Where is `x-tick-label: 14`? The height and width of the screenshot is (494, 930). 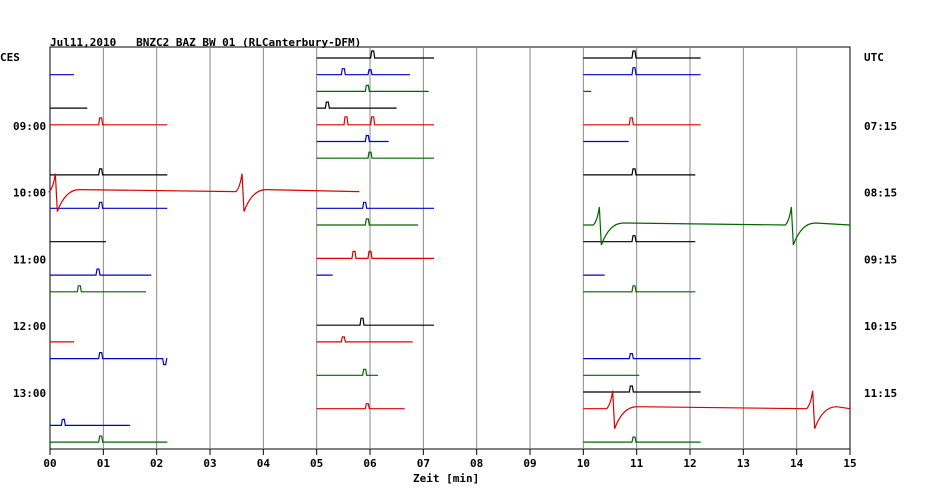
x-tick-label: 14 is located at coordinates (797, 463).